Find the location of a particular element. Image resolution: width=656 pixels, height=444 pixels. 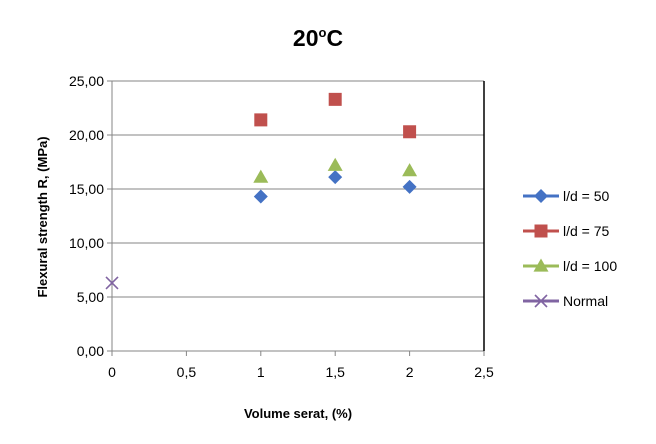

legend-item-1: l/d = 75 is located at coordinates (566, 231).